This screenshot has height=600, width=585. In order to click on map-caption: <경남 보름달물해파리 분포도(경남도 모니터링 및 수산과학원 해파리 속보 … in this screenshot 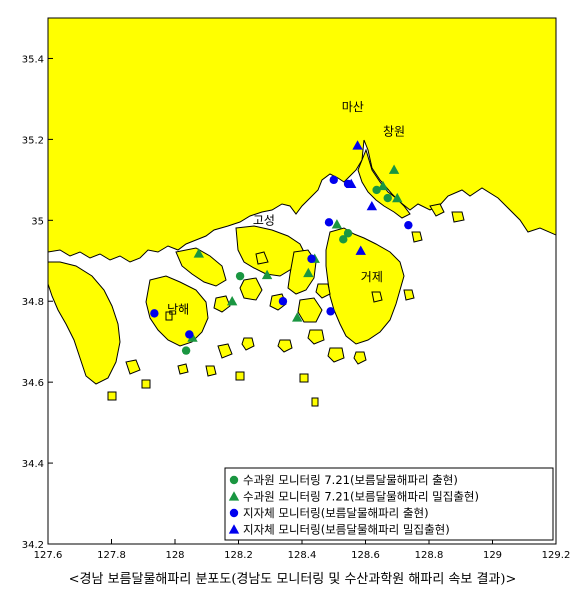, I will do `click(292, 579)`.